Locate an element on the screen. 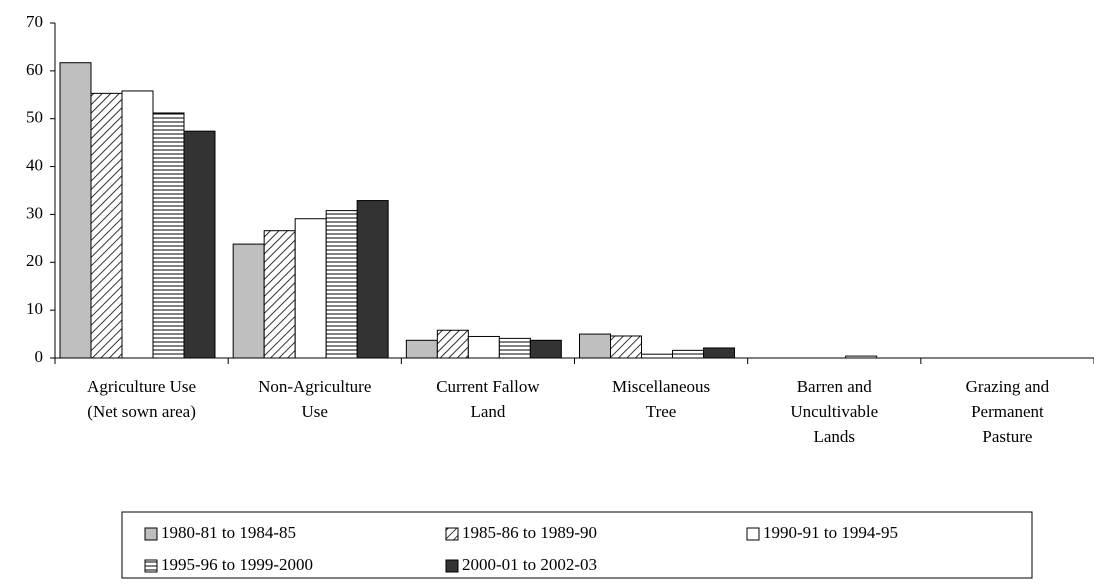  y-tick-label: 10 is located at coordinates (34, 308).